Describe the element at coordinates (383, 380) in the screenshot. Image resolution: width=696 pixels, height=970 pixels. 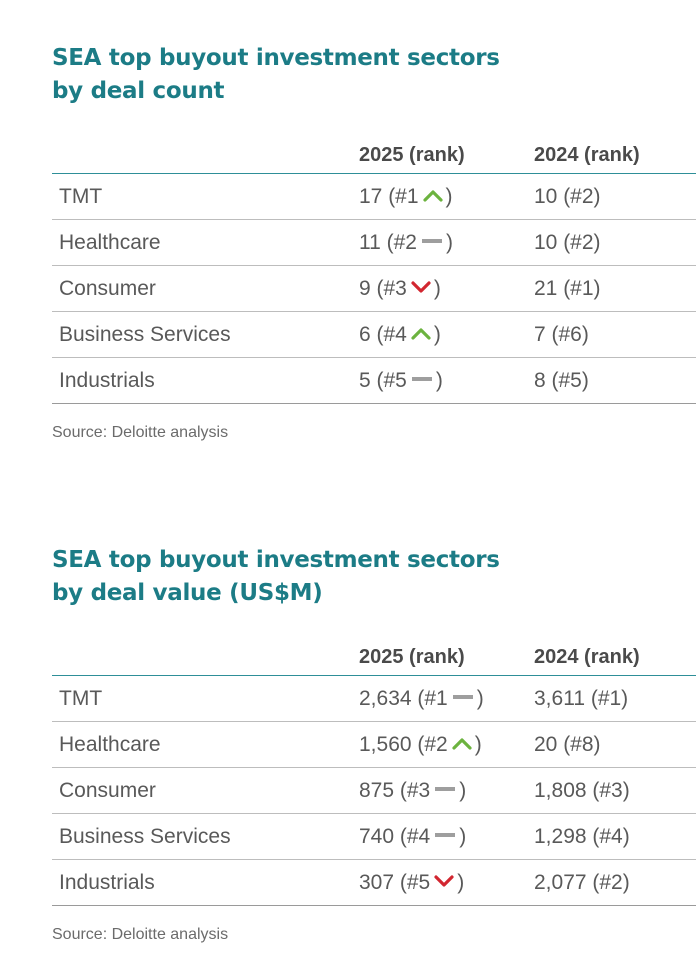
I see `value-2025-text: 5 (#5` at that location.